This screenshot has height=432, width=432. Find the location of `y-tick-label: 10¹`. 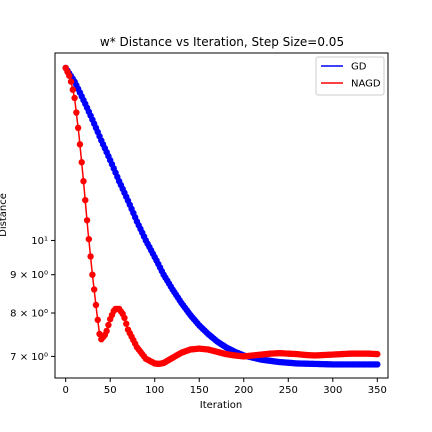

y-tick-label: 10¹ is located at coordinates (39, 241).